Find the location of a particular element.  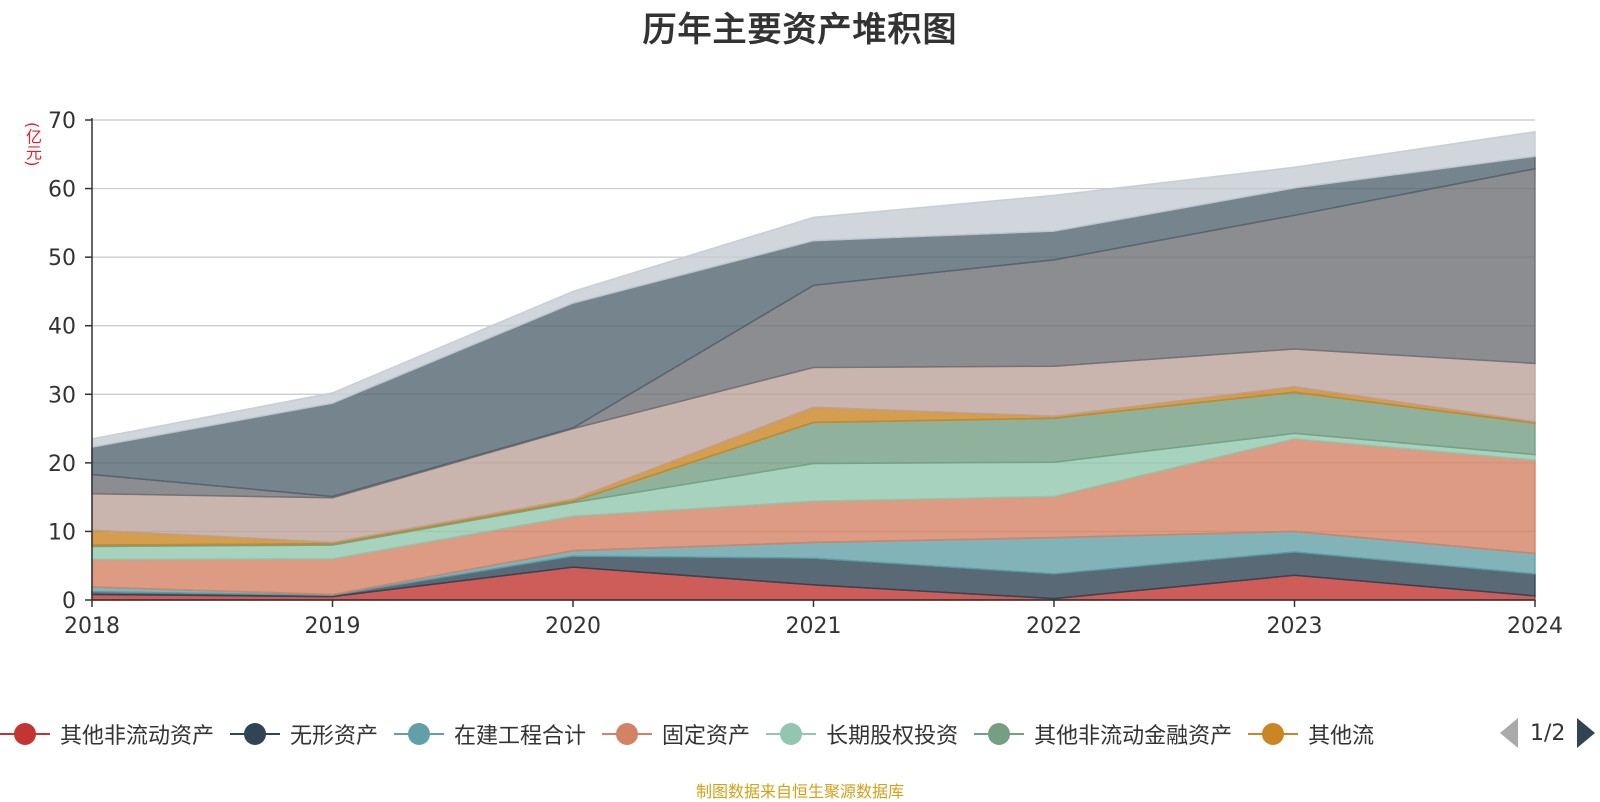

y-axis-unit: (亿元) is located at coordinates (32, 144).